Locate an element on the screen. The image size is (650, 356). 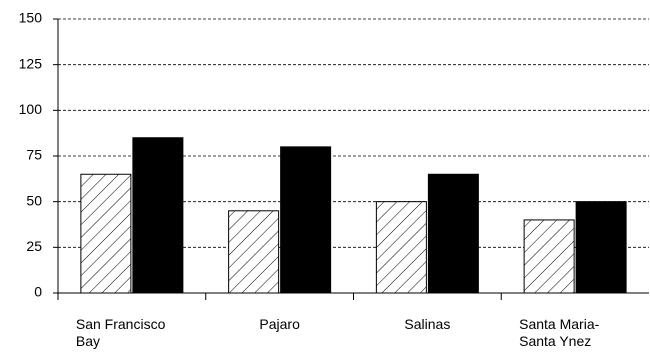
y-tick-label: 25 is located at coordinates (34, 246).